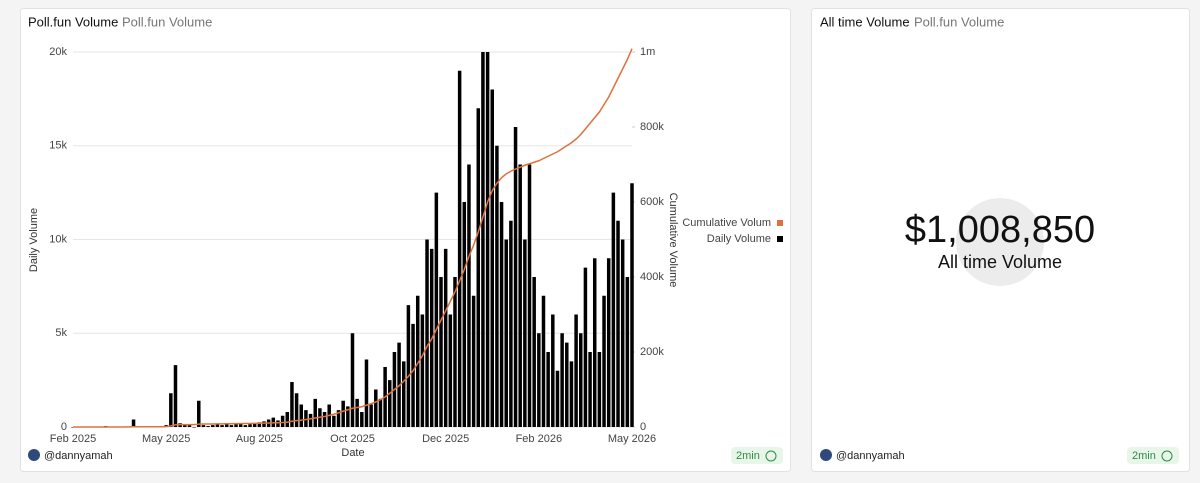  What do you see at coordinates (632, 439) in the screenshot?
I see `x-tick-label: May 2026` at bounding box center [632, 439].